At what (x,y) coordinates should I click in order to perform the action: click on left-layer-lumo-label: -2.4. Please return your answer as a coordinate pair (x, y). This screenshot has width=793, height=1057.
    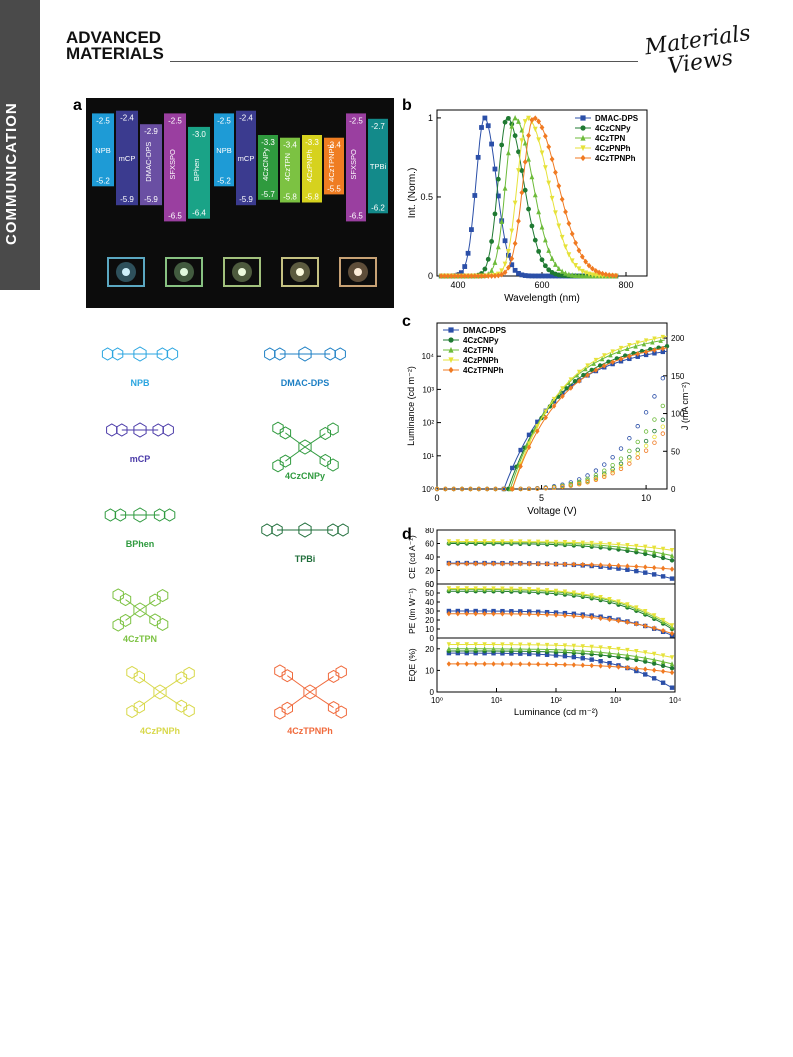
    Looking at the image, I should click on (127, 118).